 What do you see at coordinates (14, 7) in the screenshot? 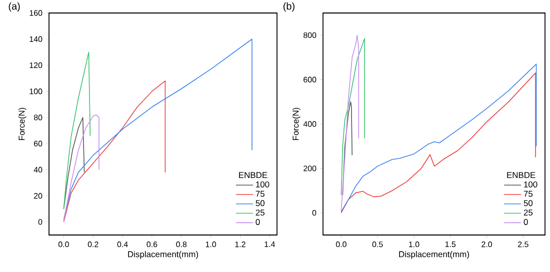
I see `chart-title: (a)` at bounding box center [14, 7].